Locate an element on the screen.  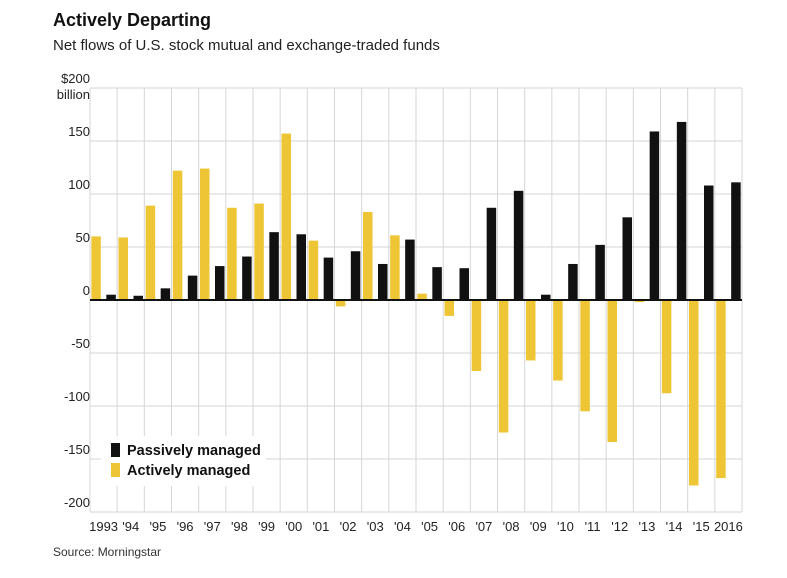
x-tick-label: '01 is located at coordinates (320, 526).